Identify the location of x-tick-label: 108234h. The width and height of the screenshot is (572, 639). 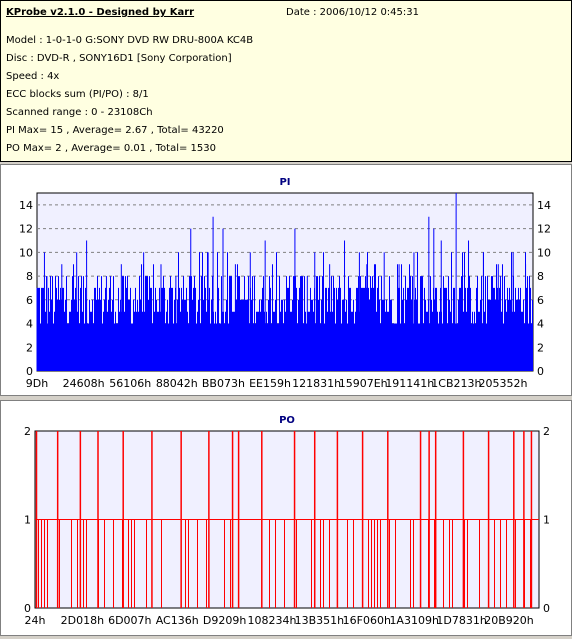
(272, 620).